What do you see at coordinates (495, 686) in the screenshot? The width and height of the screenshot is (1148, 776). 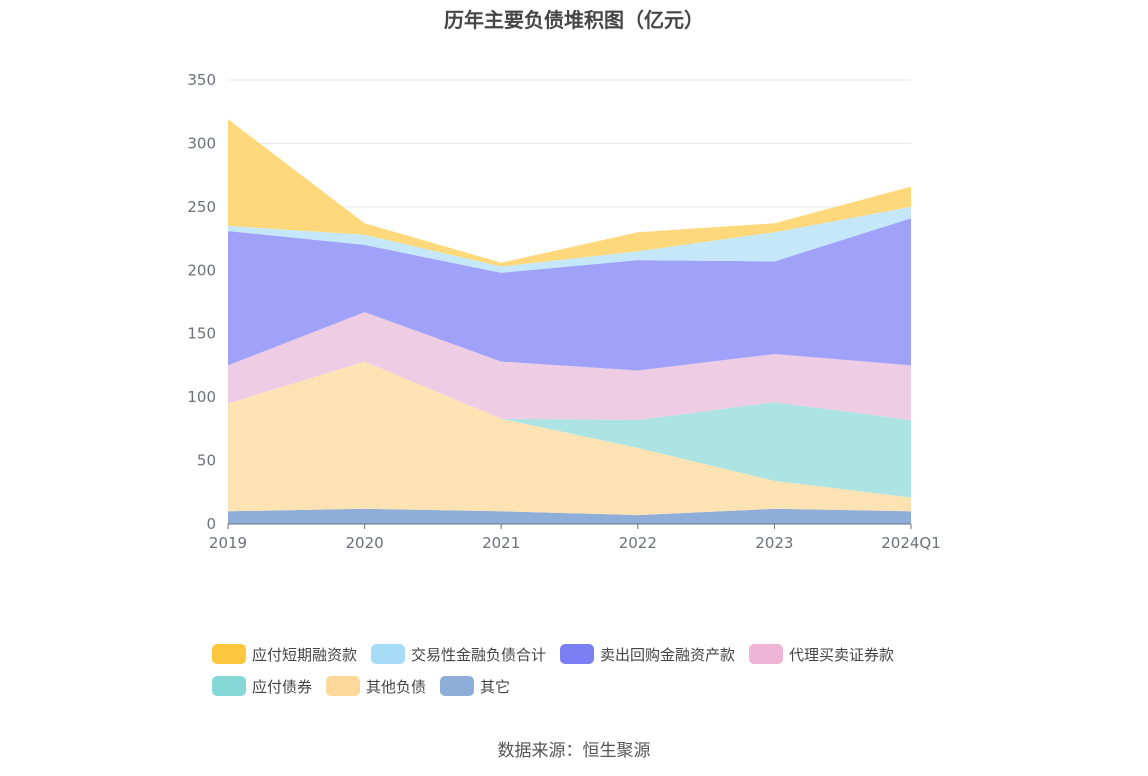 I see `legend-label: 其它` at bounding box center [495, 686].